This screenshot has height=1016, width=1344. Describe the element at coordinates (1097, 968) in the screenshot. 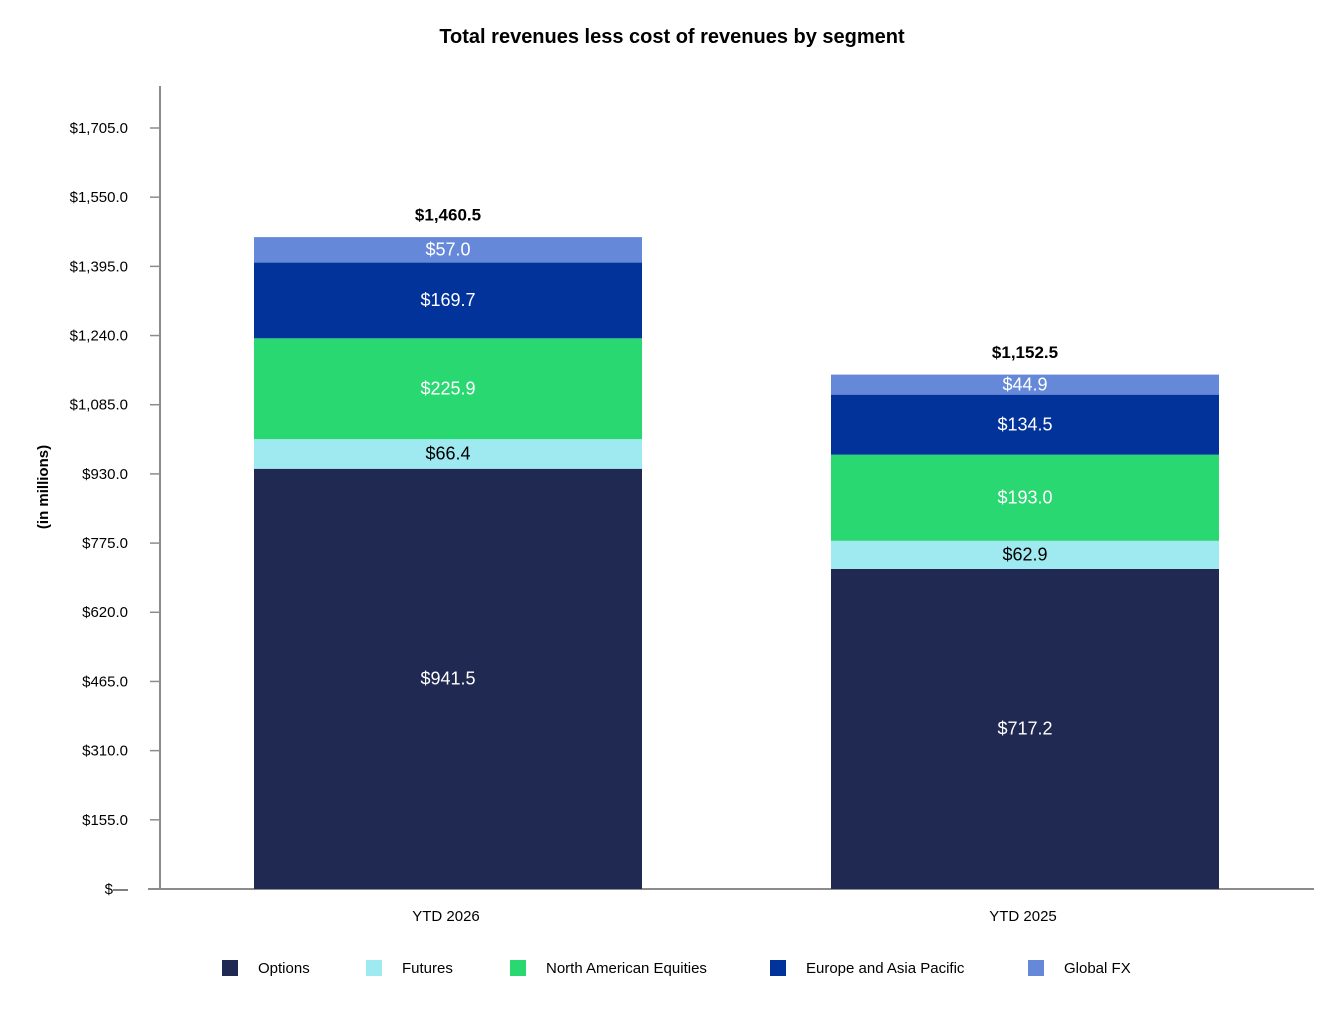

I see `legend-label: Global FX` at that location.